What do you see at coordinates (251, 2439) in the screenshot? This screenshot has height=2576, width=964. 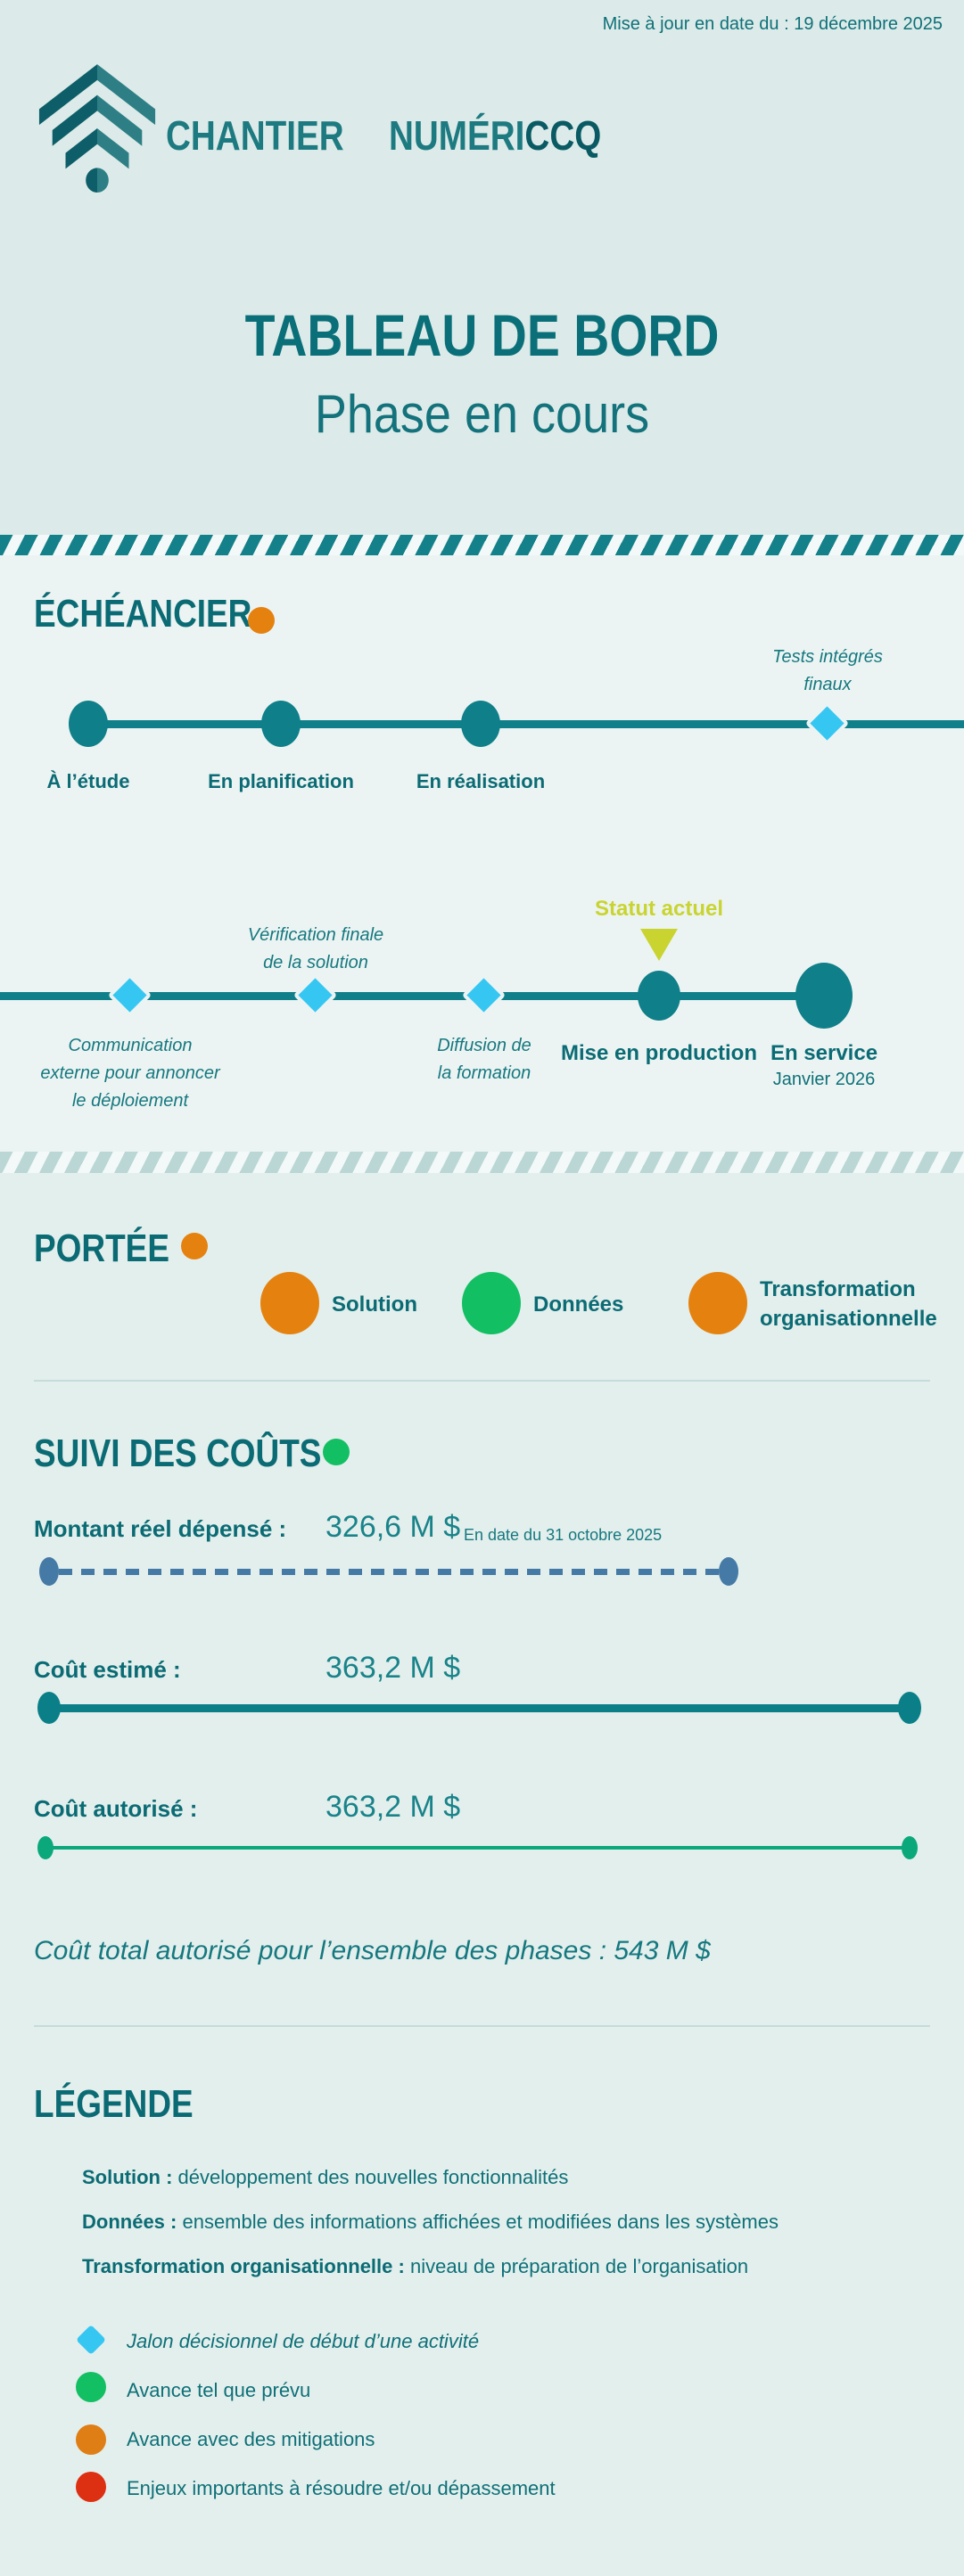 I see `legend-marker-orange: Avance avec des mitigations` at bounding box center [251, 2439].